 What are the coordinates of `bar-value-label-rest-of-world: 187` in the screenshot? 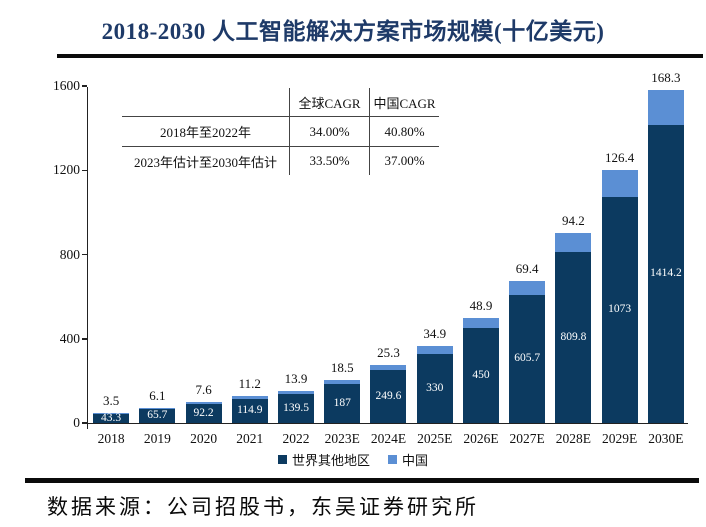 It's located at (342, 402).